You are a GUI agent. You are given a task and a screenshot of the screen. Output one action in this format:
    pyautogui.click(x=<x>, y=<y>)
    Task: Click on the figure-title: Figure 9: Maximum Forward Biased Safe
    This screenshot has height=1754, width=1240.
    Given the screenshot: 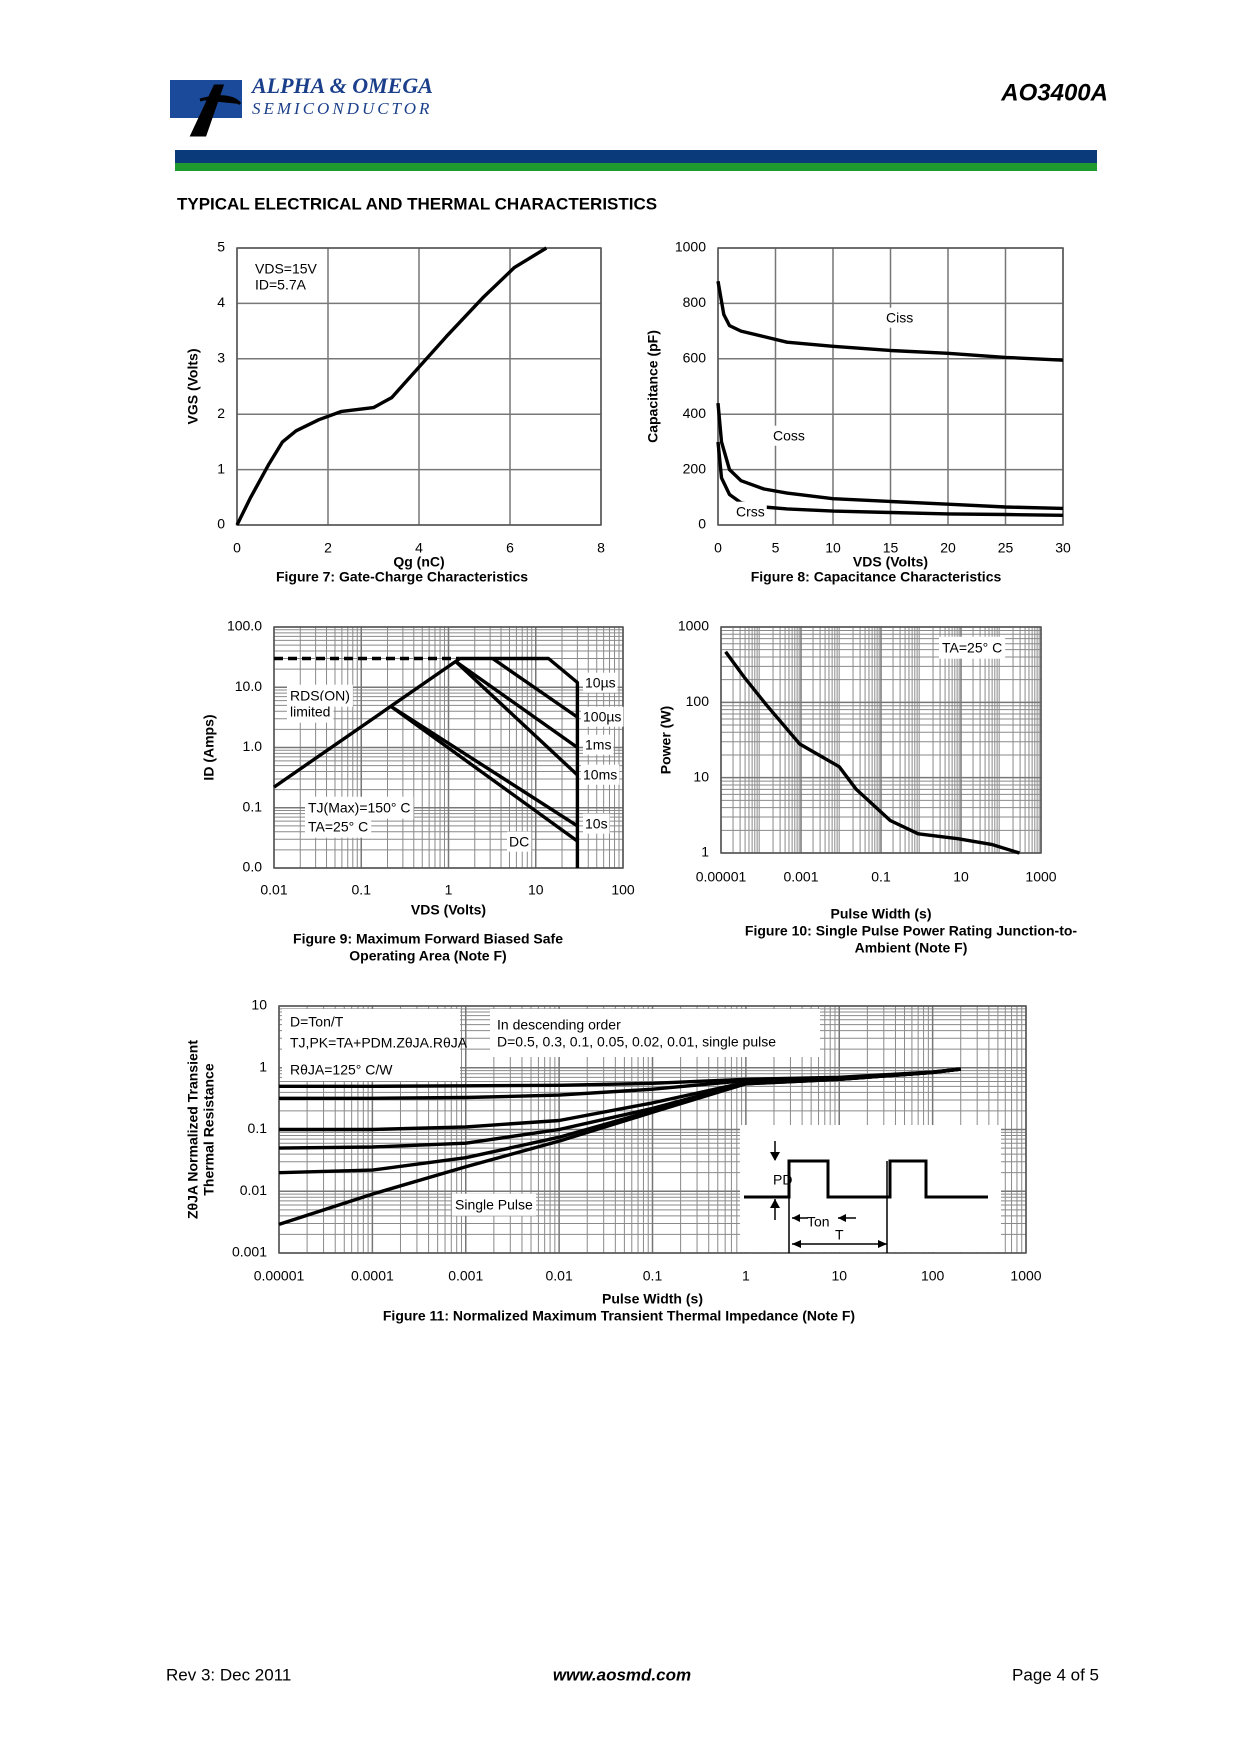 What is the action you would take?
    pyautogui.click(x=428, y=939)
    